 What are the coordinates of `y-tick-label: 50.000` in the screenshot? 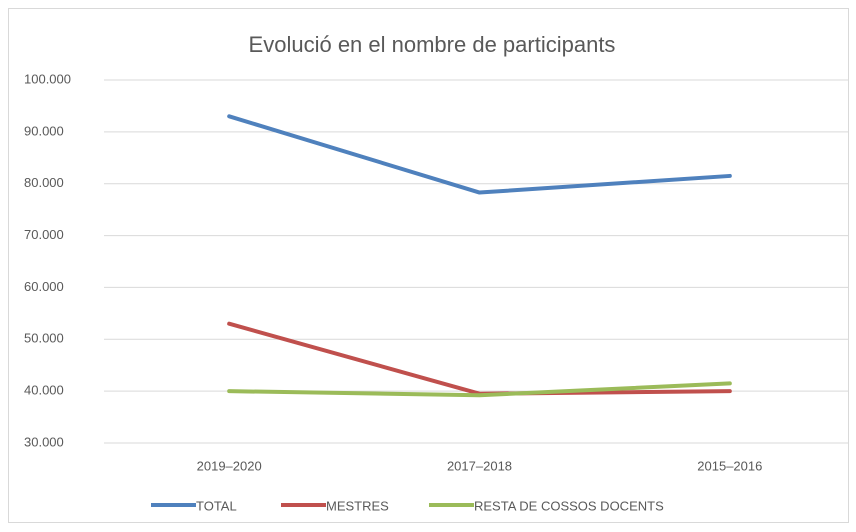 It's located at (44, 338).